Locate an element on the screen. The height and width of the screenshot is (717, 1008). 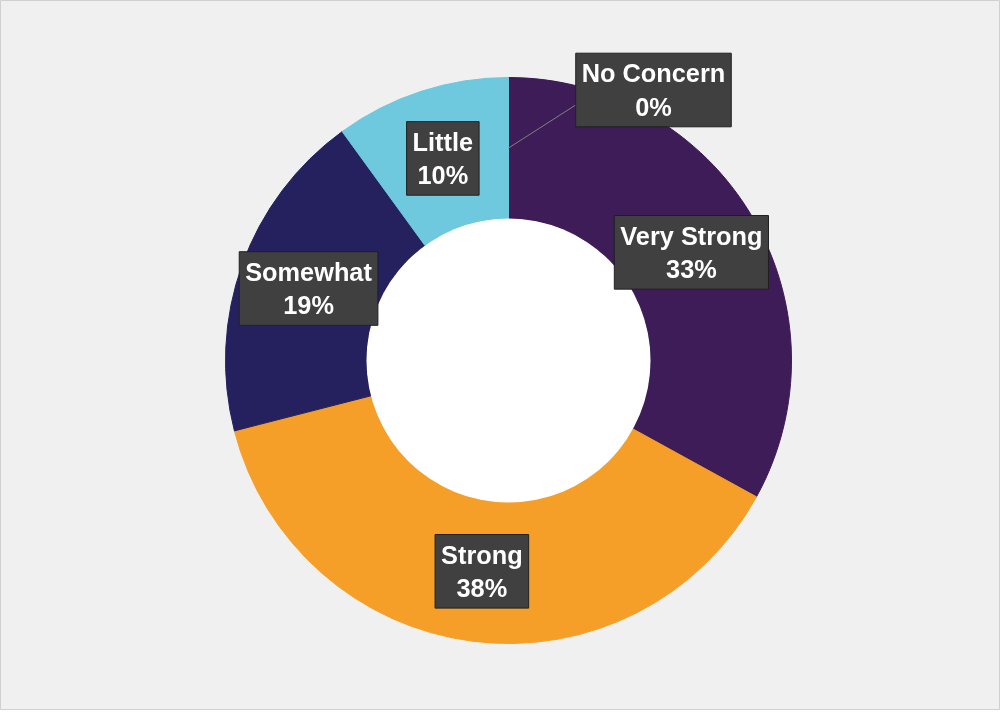
data-label: 19% is located at coordinates (308, 305).